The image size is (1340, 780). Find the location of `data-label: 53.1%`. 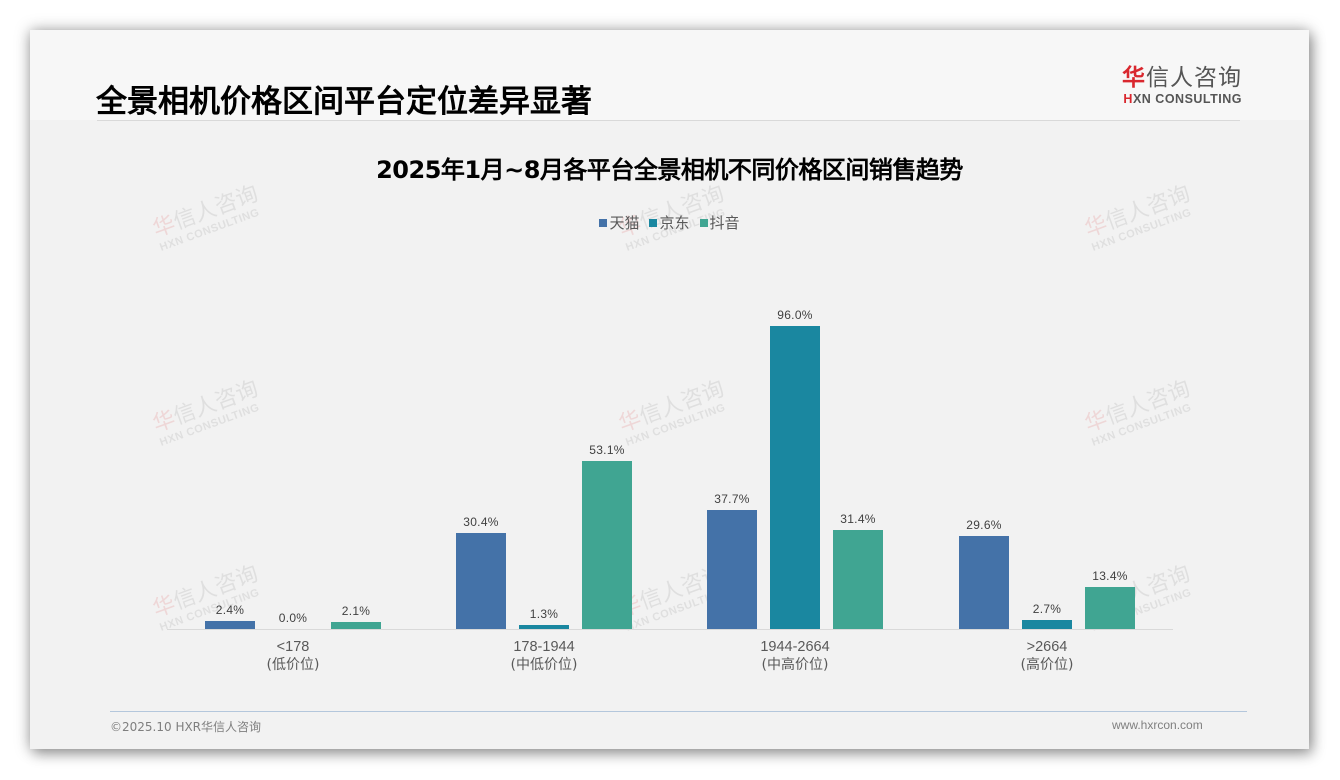

data-label: 53.1% is located at coordinates (607, 450).